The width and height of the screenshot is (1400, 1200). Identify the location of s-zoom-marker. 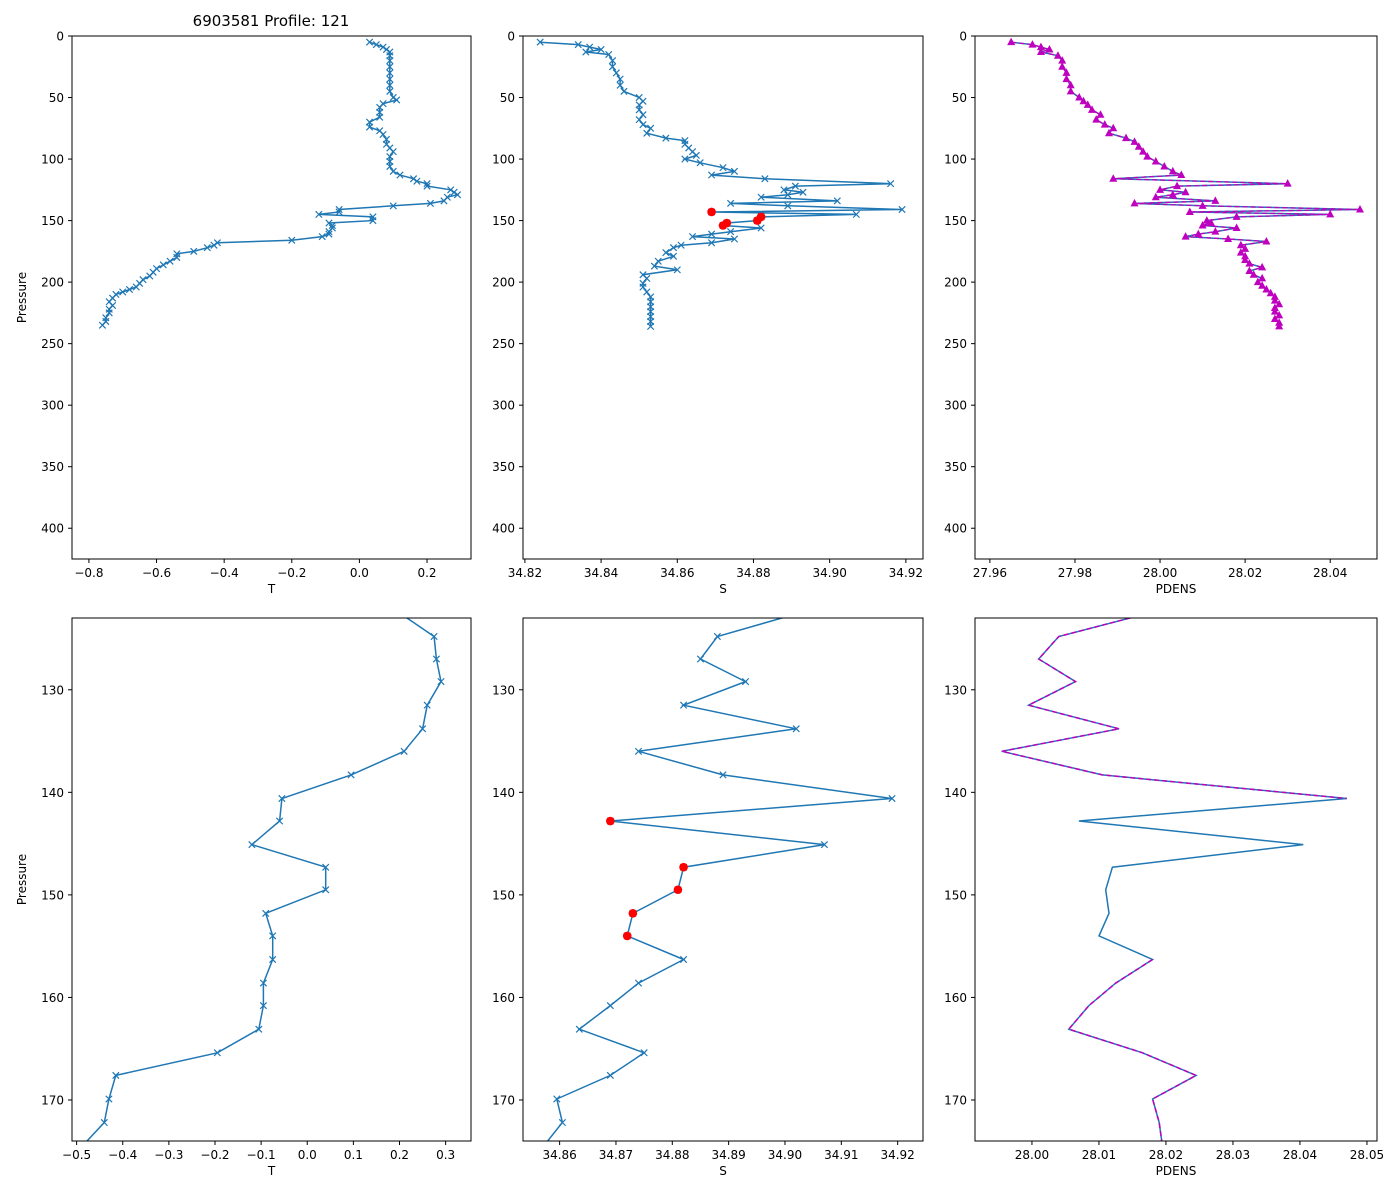
(638, 983).